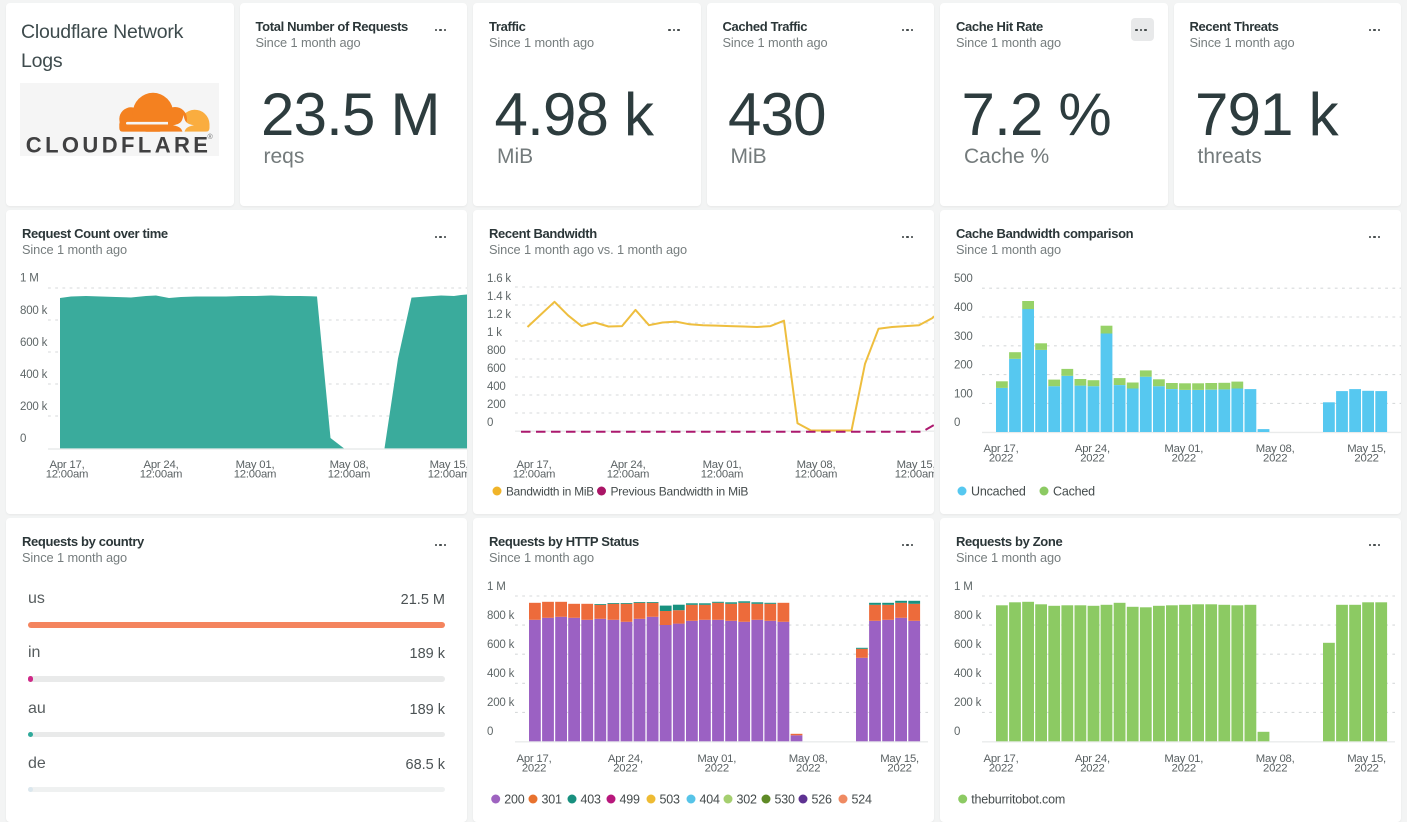 The width and height of the screenshot is (1407, 822). What do you see at coordinates (710, 799) in the screenshot?
I see `svg-text: 404` at bounding box center [710, 799].